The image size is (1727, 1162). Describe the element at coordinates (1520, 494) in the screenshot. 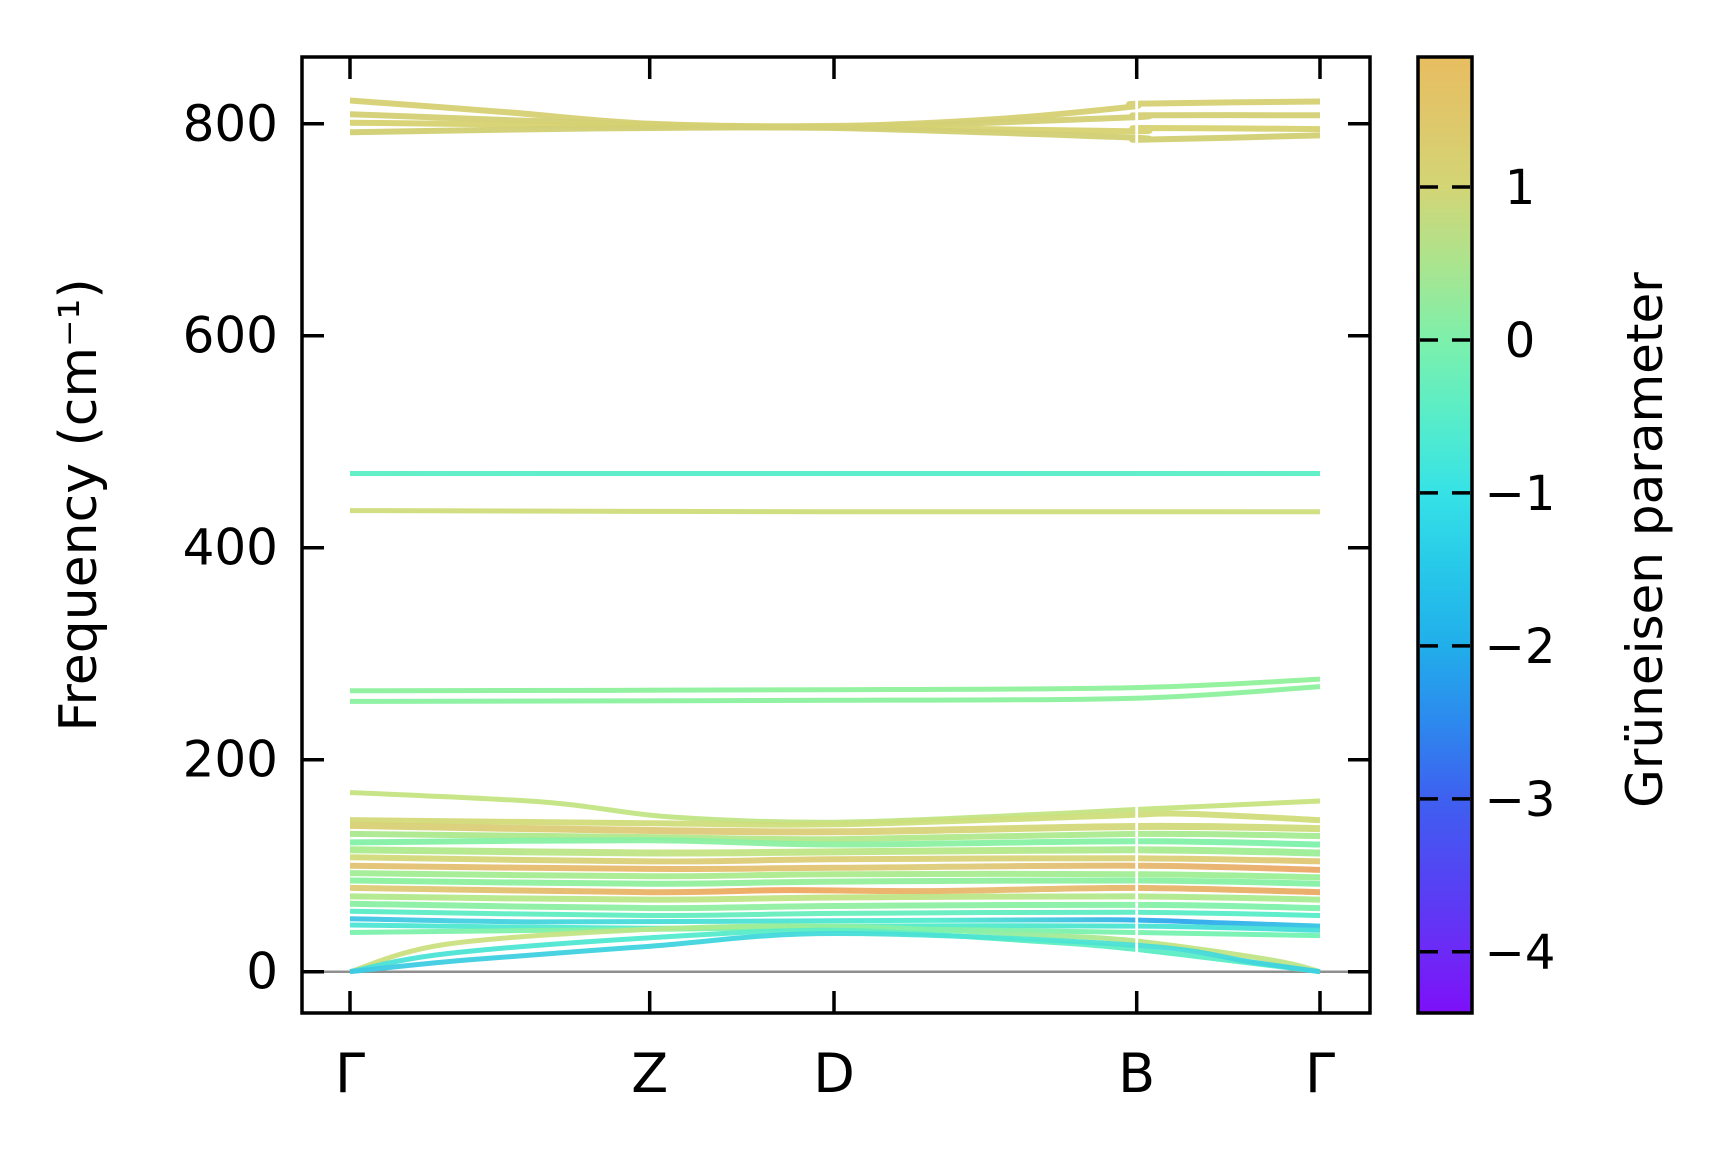

I see `colorbar-tick-label: −1` at that location.